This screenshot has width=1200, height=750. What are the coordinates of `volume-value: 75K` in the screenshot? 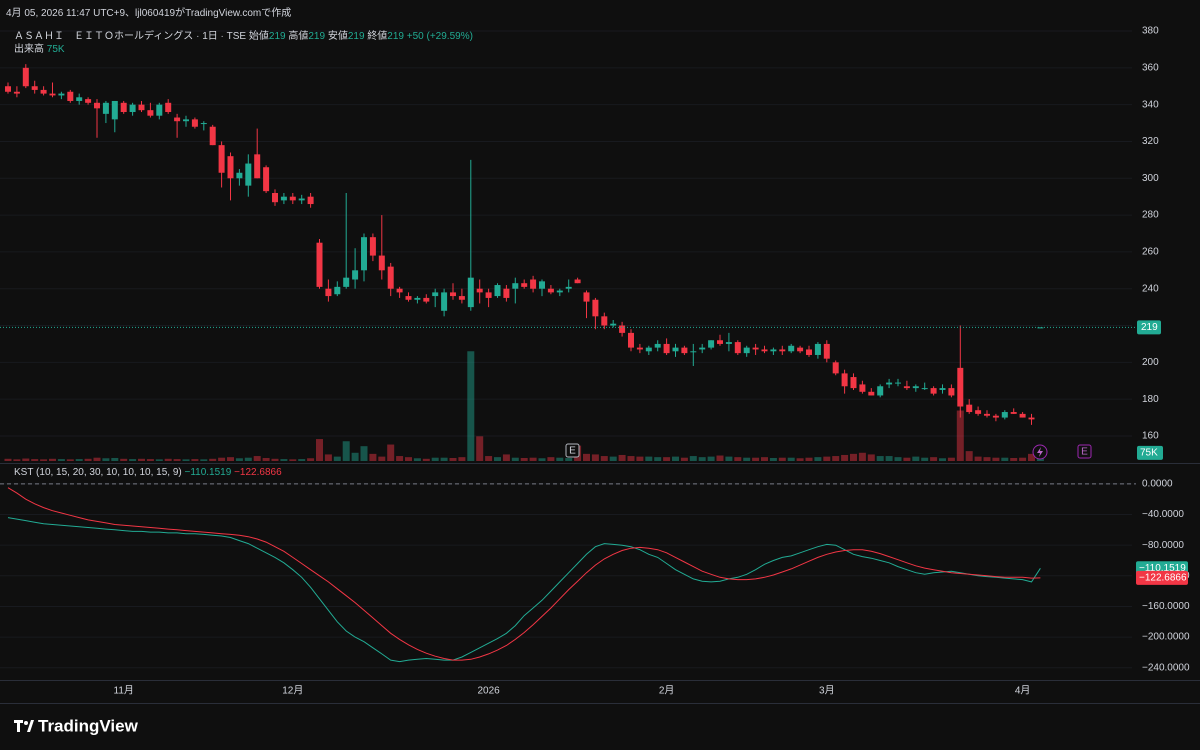 It's located at (55, 49).